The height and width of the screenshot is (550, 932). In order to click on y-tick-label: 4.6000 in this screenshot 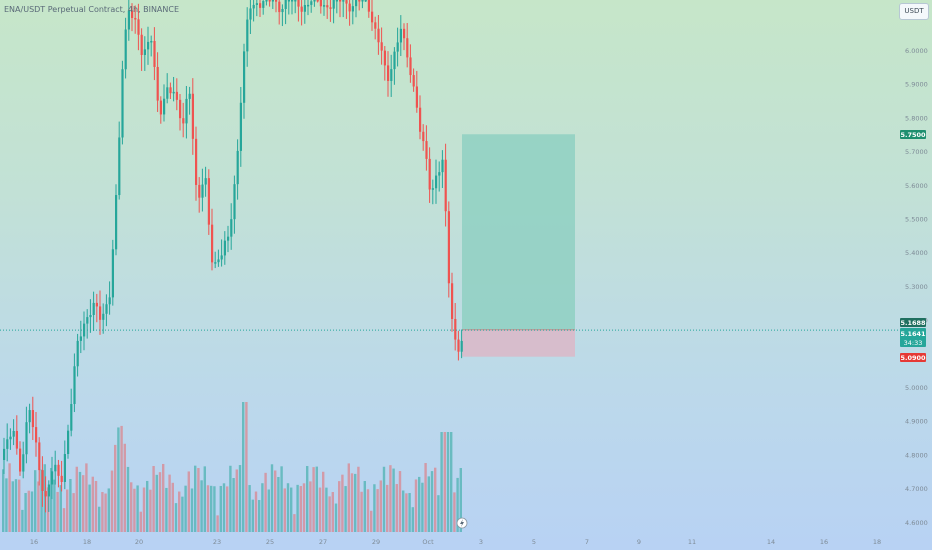, I will do `click(916, 523)`.